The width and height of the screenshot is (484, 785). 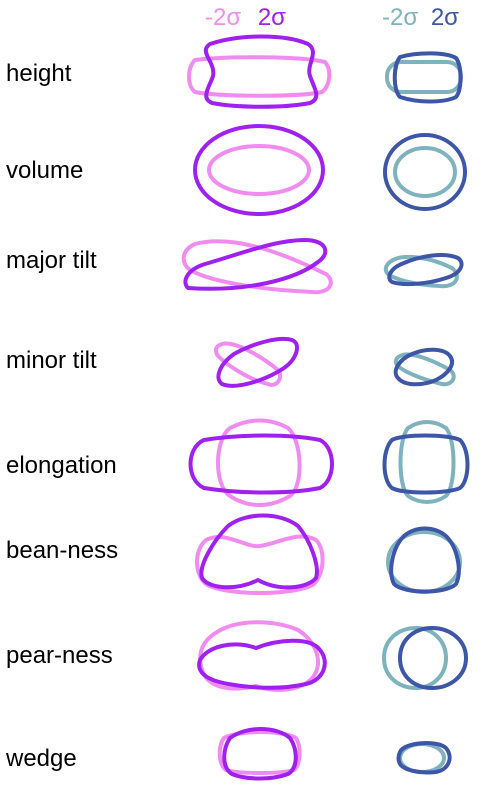 I want to click on row-label-major-tilt: major tilt, so click(x=51, y=260).